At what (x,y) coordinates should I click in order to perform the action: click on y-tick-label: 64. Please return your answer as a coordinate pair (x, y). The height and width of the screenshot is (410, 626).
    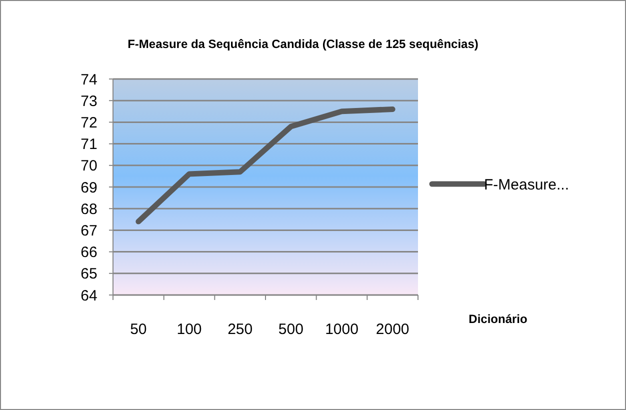
    Looking at the image, I should click on (89, 295).